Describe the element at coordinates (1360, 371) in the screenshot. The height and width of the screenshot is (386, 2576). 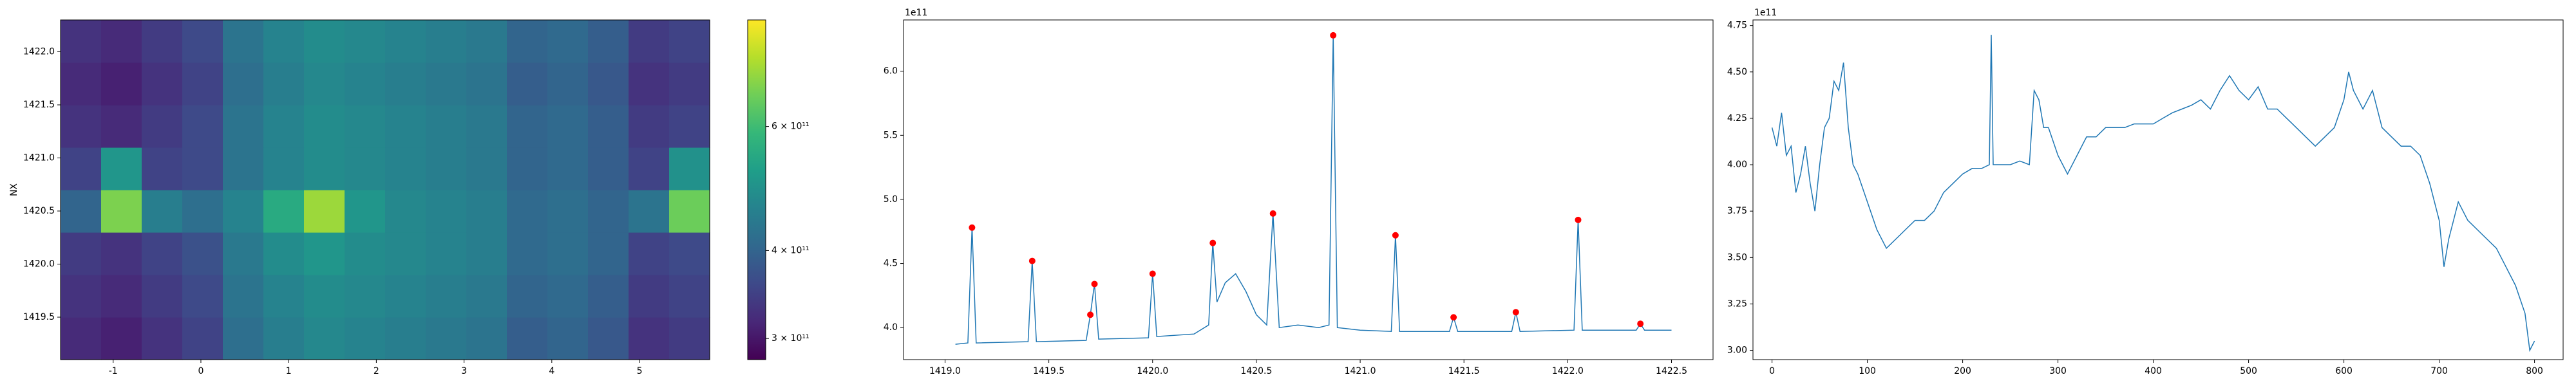
I see `x-tick-label: 1421.0` at that location.